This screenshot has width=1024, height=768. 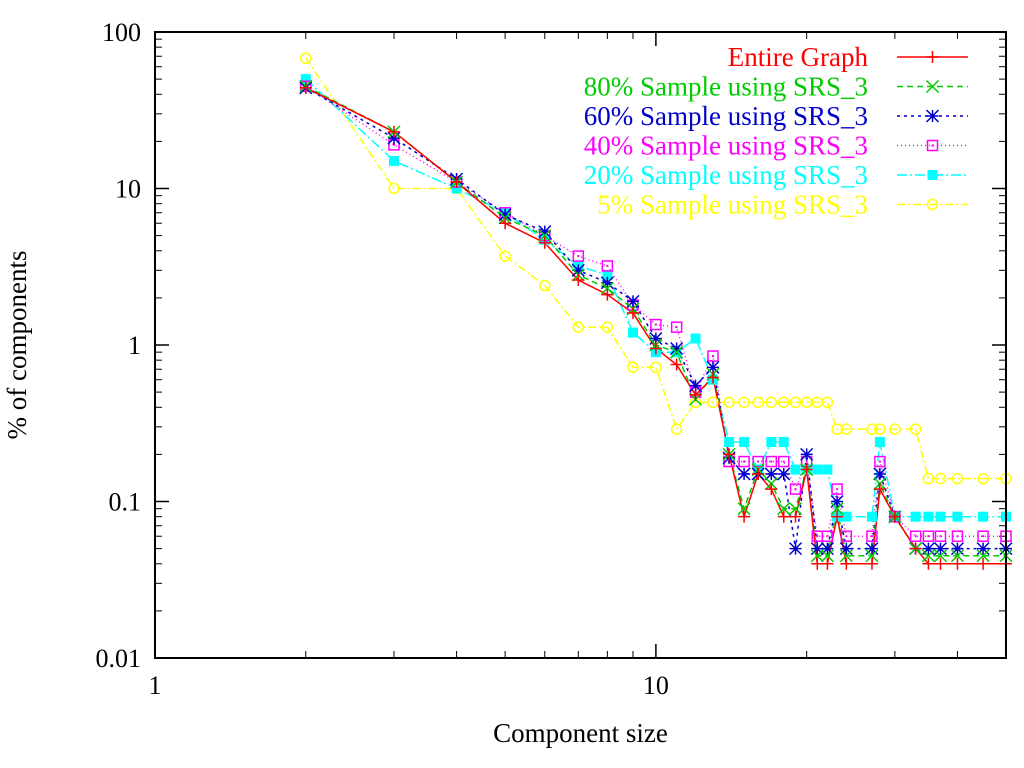 I want to click on y-tick-label: 0.01, so click(x=119, y=658).